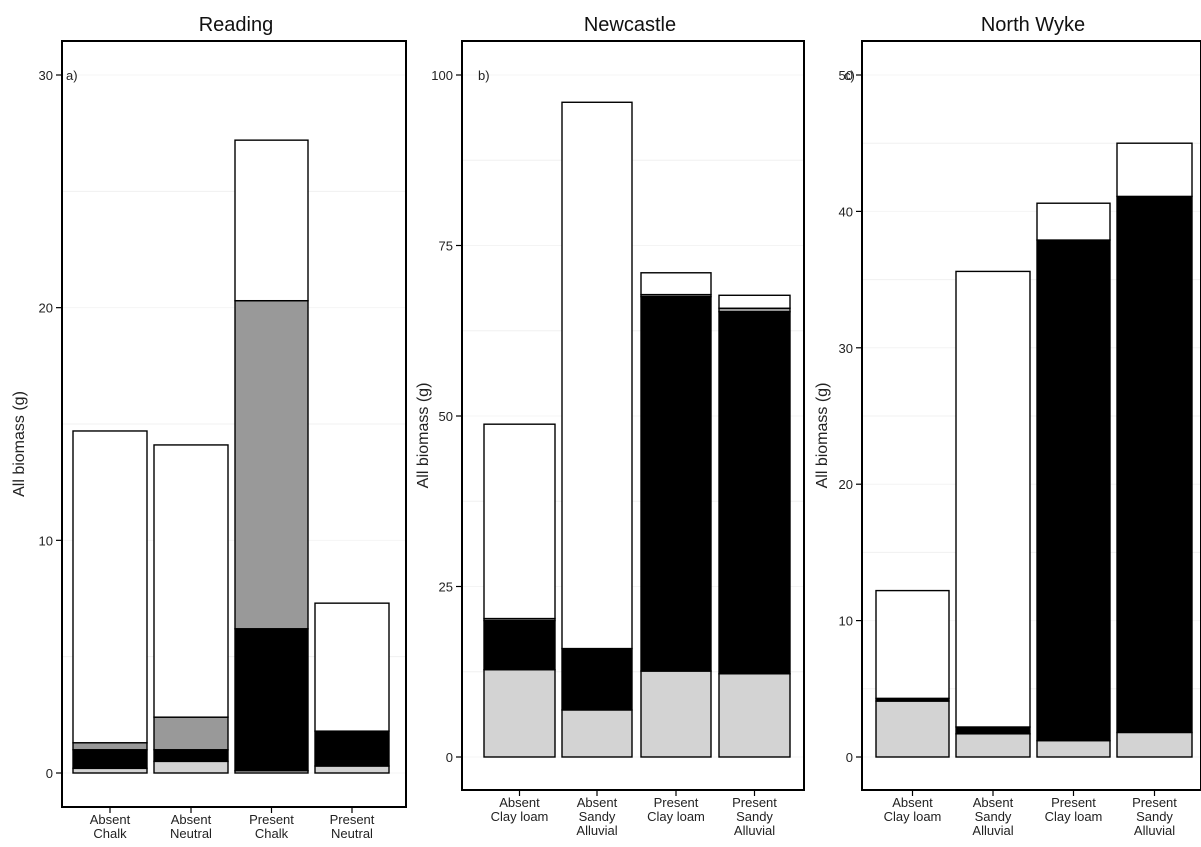 This screenshot has height=847, width=1201. What do you see at coordinates (849, 75) in the screenshot?
I see `panel-label: c)` at bounding box center [849, 75].